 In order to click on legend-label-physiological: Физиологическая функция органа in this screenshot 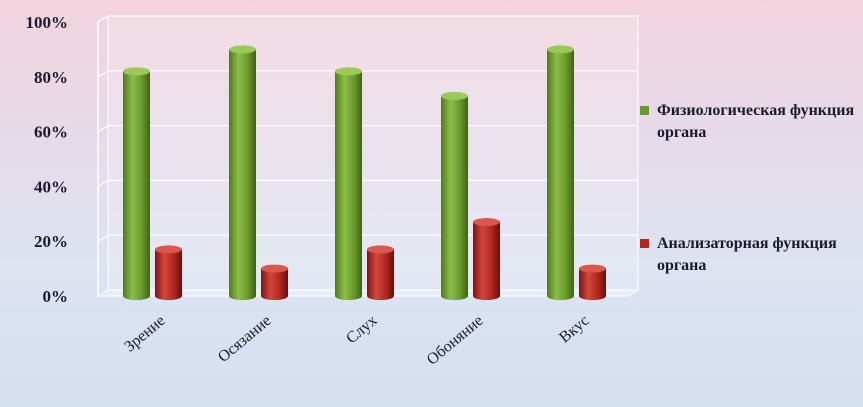, I will do `click(756, 121)`.